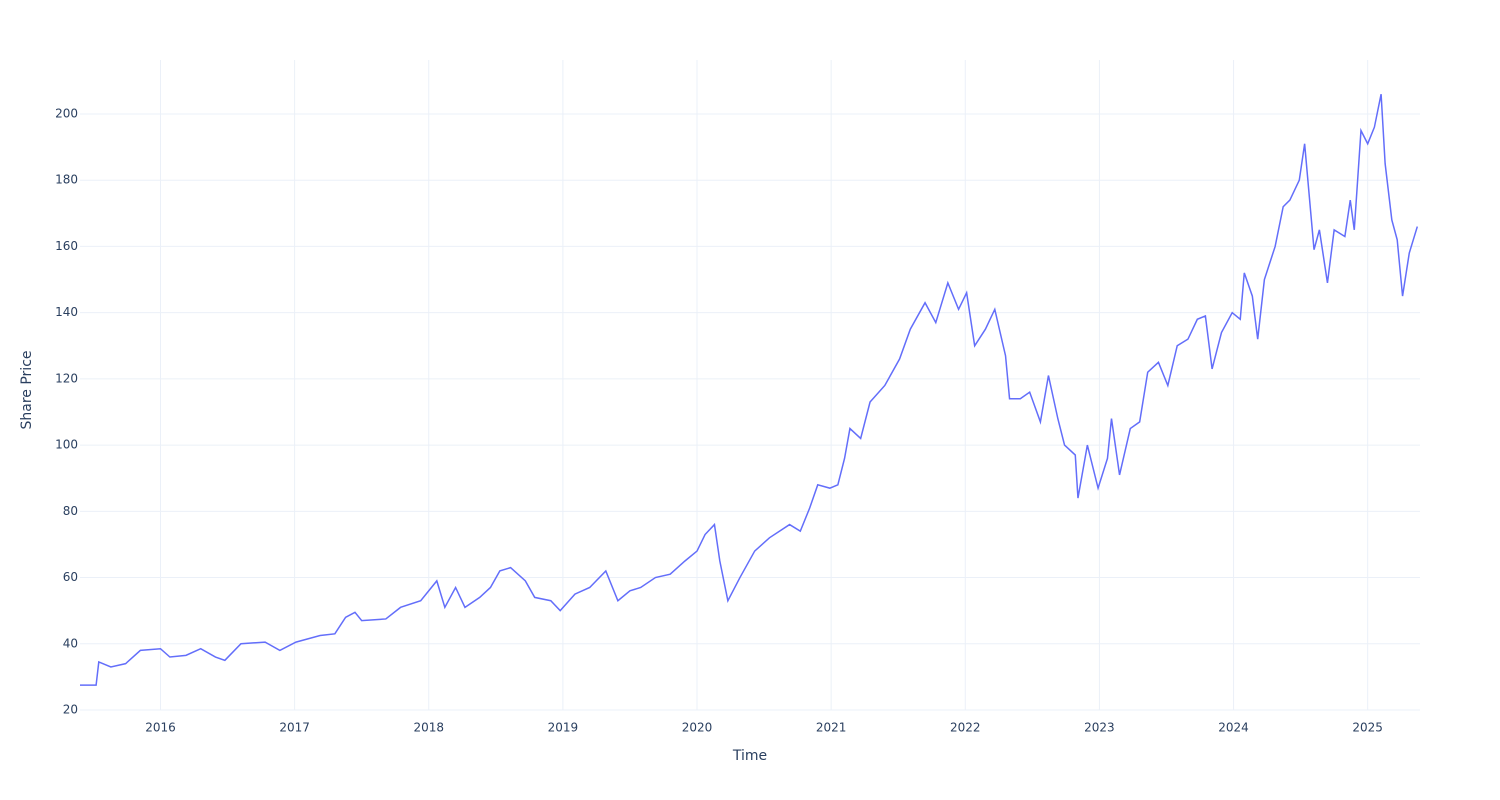 The height and width of the screenshot is (800, 1500). Describe the element at coordinates (697, 728) in the screenshot. I see `x-tick-label: 2020` at that location.